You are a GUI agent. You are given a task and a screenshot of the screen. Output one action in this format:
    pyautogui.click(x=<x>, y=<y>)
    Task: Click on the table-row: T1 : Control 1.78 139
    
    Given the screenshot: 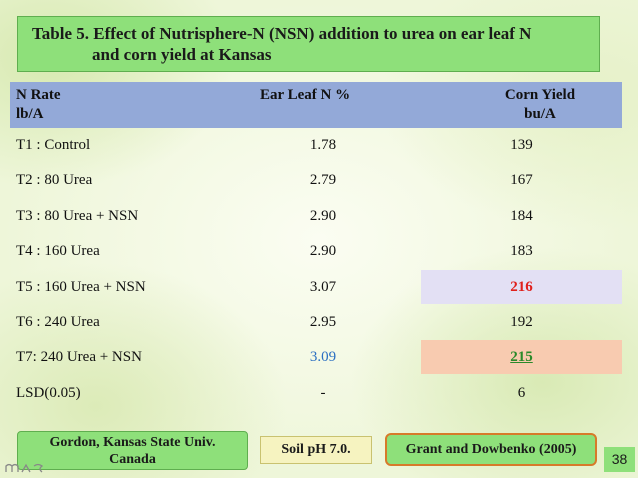 What is the action you would take?
    pyautogui.click(x=316, y=145)
    